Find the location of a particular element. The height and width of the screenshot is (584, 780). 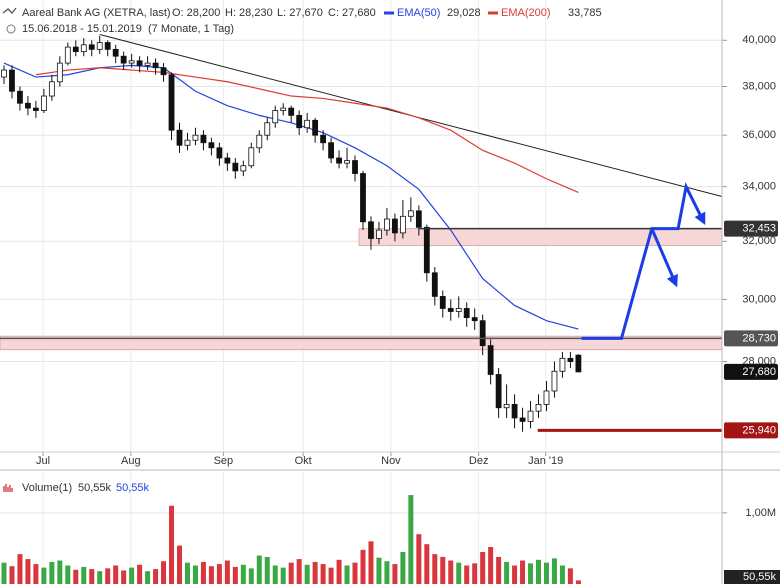

volume-last-label: 50,55k is located at coordinates (760, 577).